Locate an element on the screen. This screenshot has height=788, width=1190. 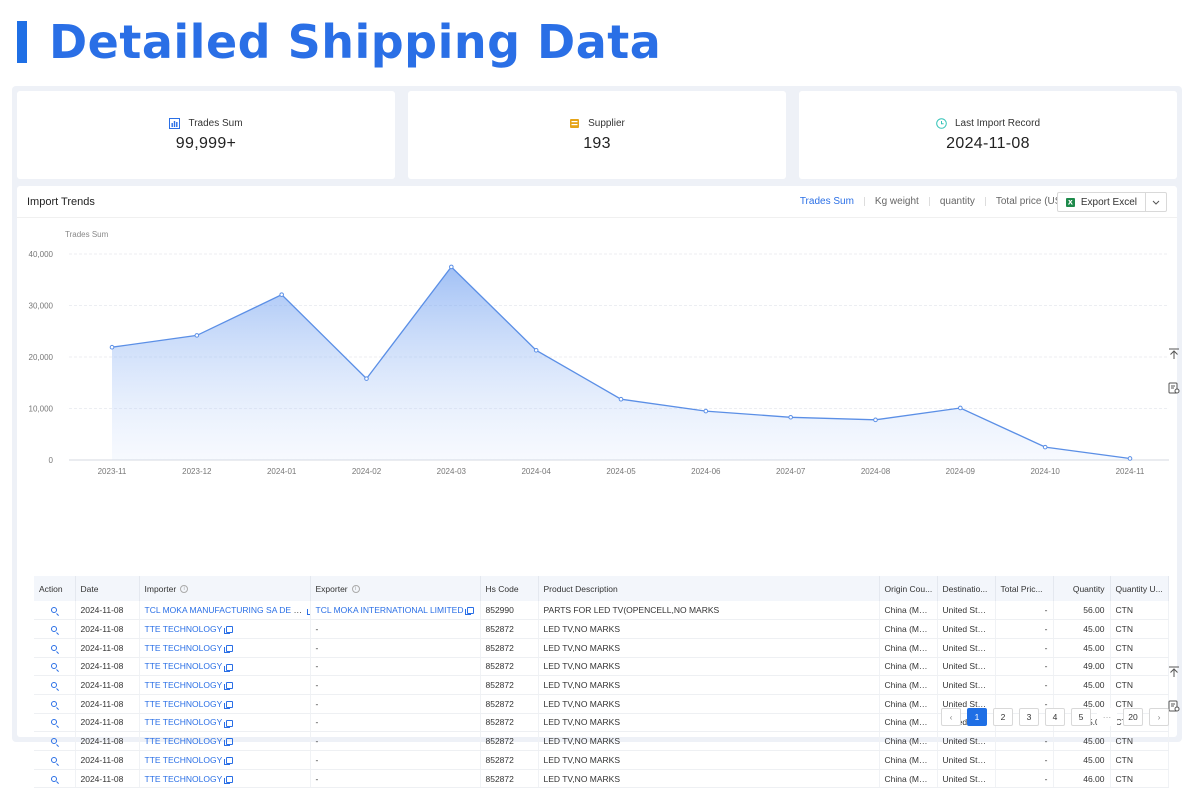
page-button: 4 is located at coordinates (1055, 717).